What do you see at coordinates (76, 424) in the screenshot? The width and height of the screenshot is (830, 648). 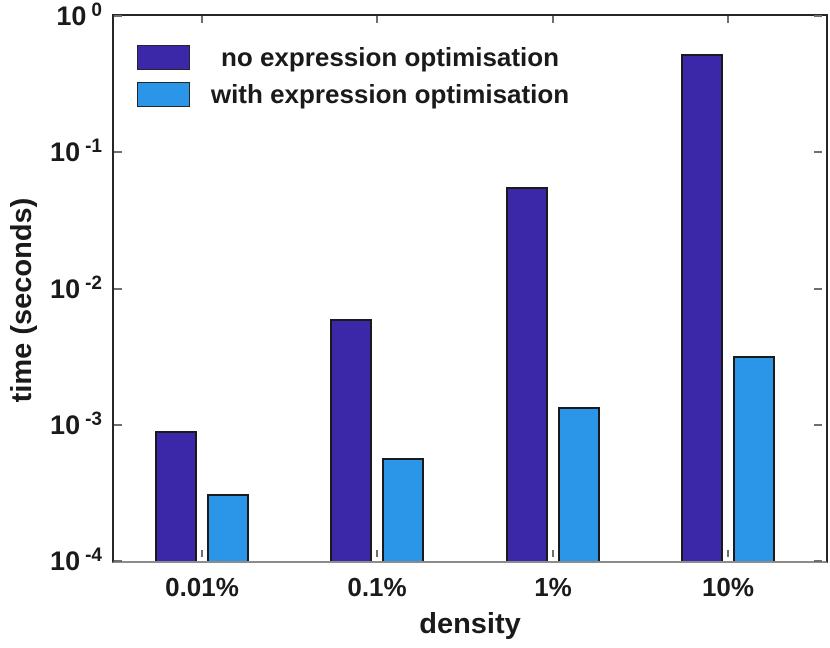 I see `y-tick-label: 10 -3` at bounding box center [76, 424].